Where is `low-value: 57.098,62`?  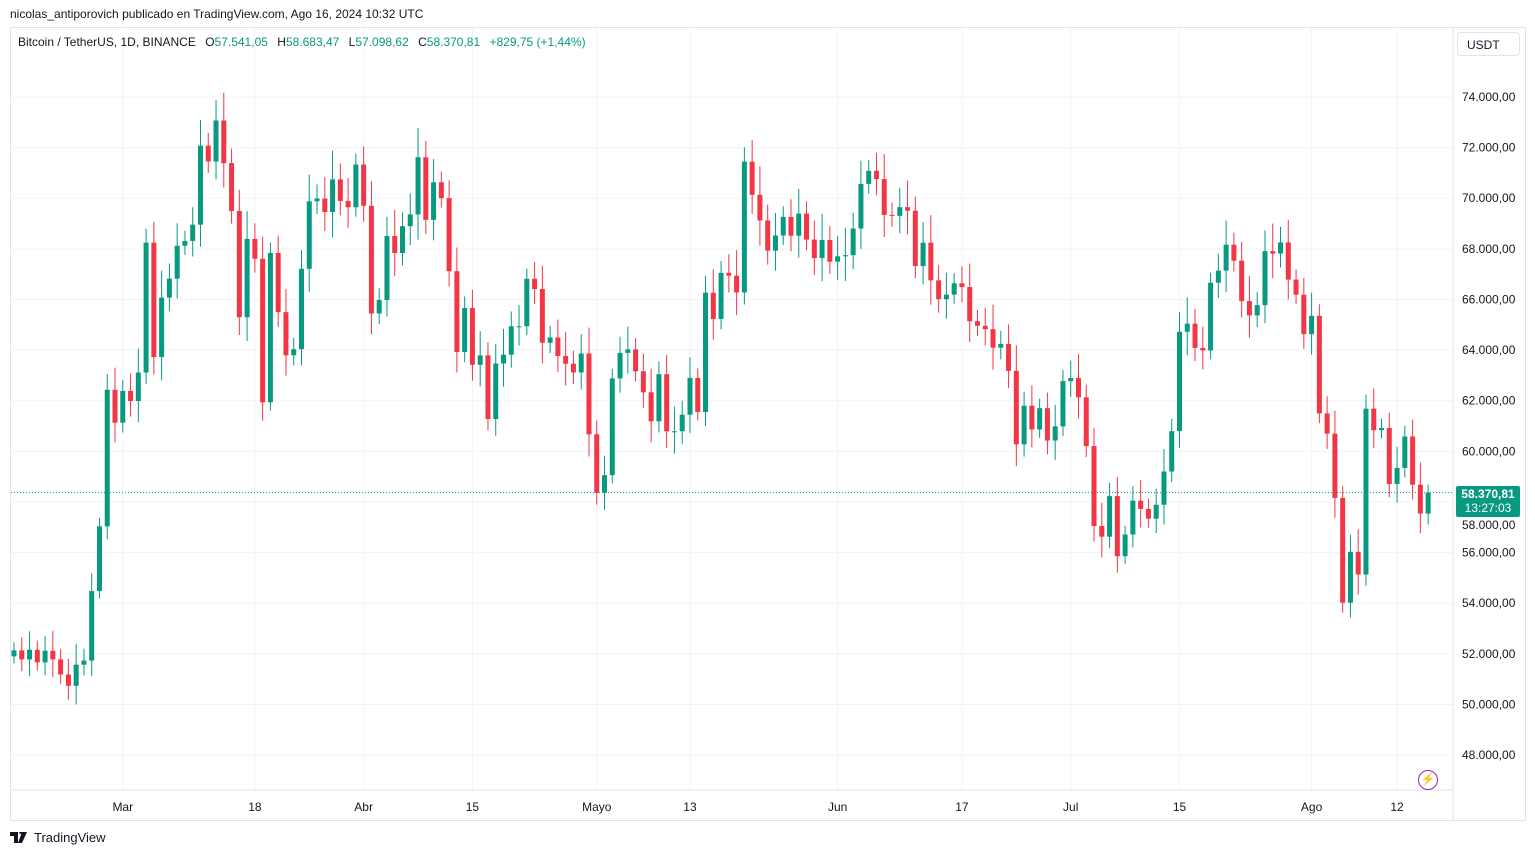
low-value: 57.098,62 is located at coordinates (382, 42).